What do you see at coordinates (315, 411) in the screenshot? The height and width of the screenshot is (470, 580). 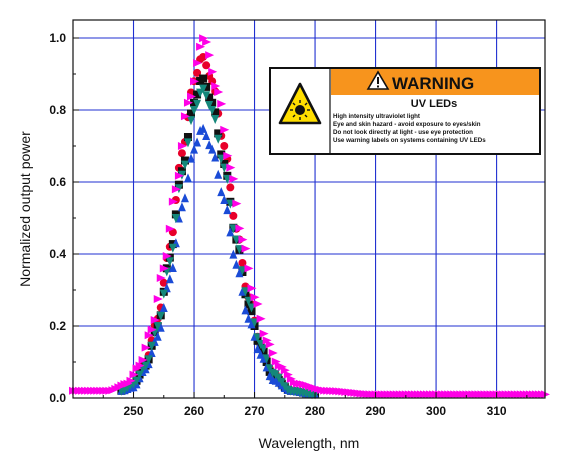 I see `x-tick-label: 280` at bounding box center [315, 411].